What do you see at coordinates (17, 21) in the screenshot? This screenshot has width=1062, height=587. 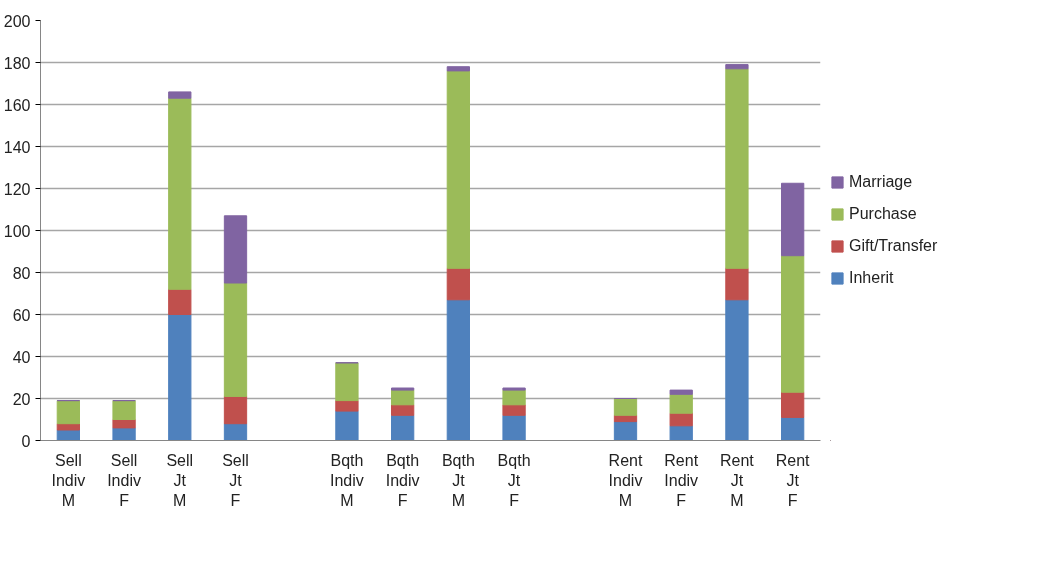 I see `y-tick-label: 200` at bounding box center [17, 21].